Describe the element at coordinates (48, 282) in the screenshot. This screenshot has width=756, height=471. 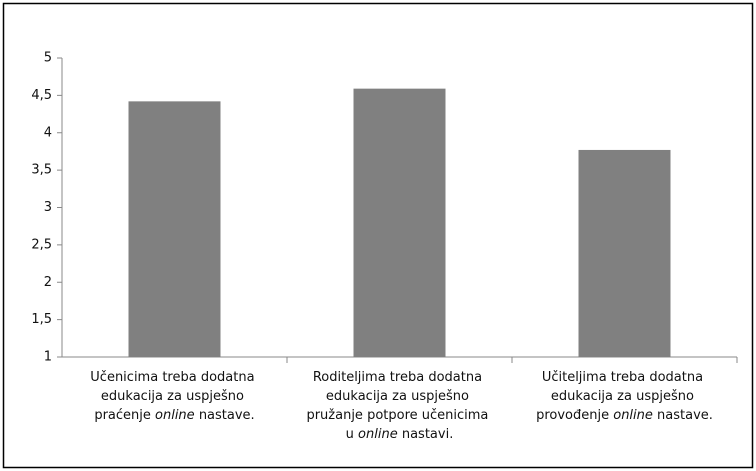
I see `y-tick-label: 2` at that location.